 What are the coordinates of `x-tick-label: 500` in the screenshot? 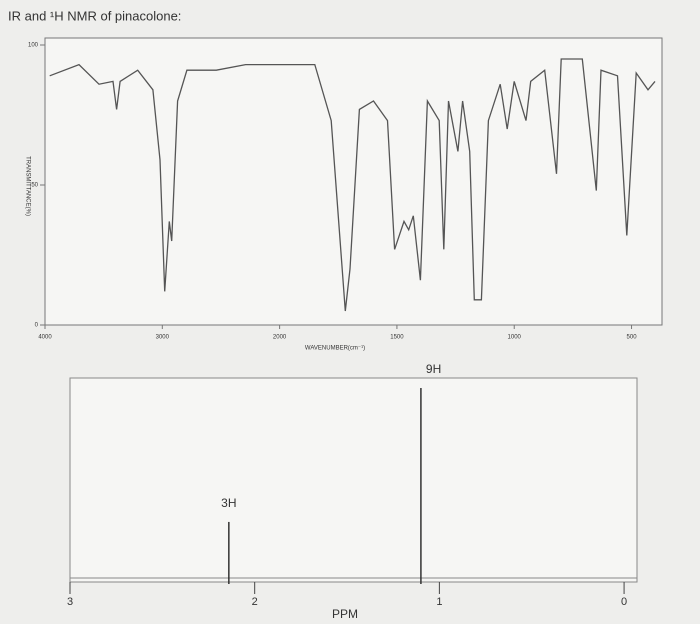 It's located at (632, 338).